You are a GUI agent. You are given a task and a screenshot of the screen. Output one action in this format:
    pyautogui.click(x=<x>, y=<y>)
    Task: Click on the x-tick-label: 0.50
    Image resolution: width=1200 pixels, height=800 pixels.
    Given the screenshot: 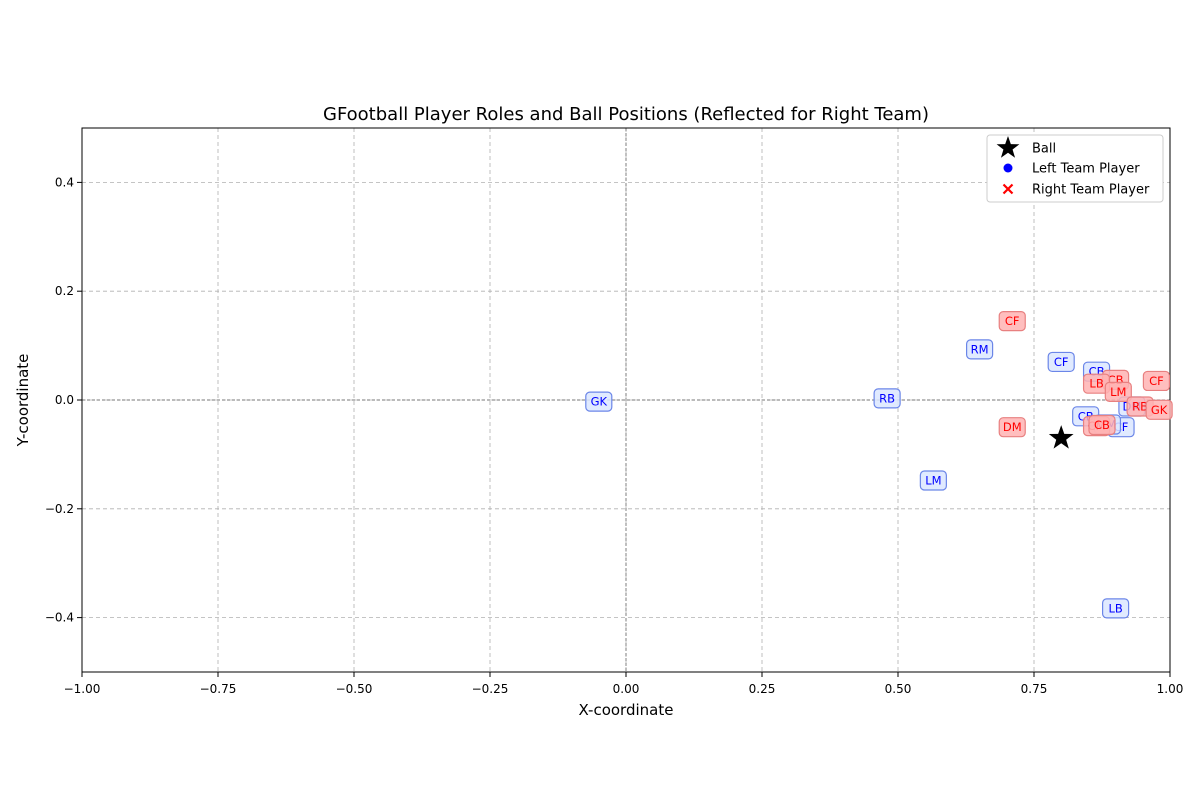 What is the action you would take?
    pyautogui.click(x=898, y=689)
    